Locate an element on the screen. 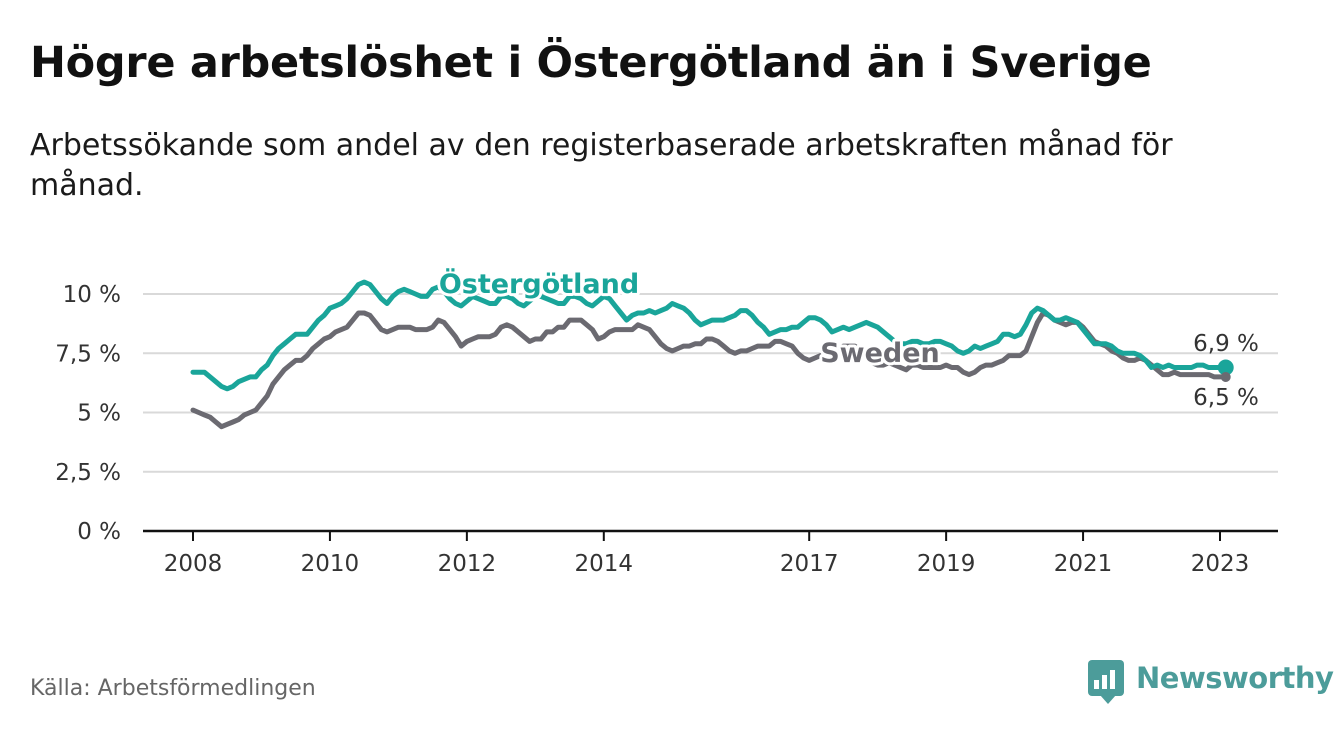  y-axis-ticks: 0 % 2,5 % 5 % 7,5 % 10 % is located at coordinates (88, 413).